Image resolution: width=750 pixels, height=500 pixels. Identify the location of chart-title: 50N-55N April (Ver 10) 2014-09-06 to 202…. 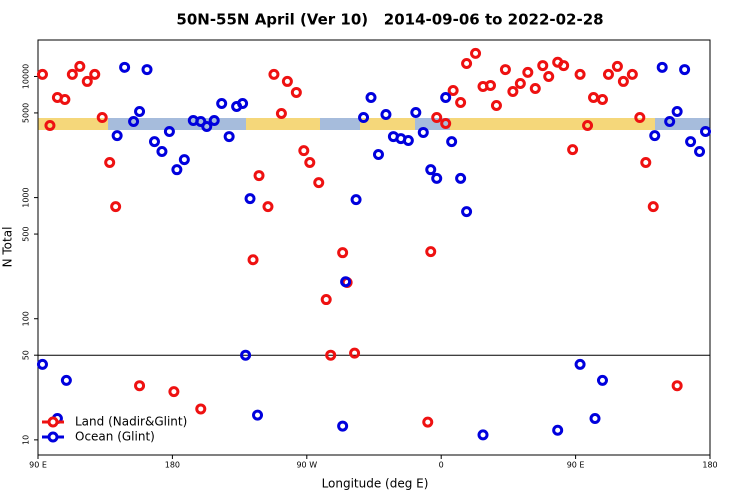
(389, 20).